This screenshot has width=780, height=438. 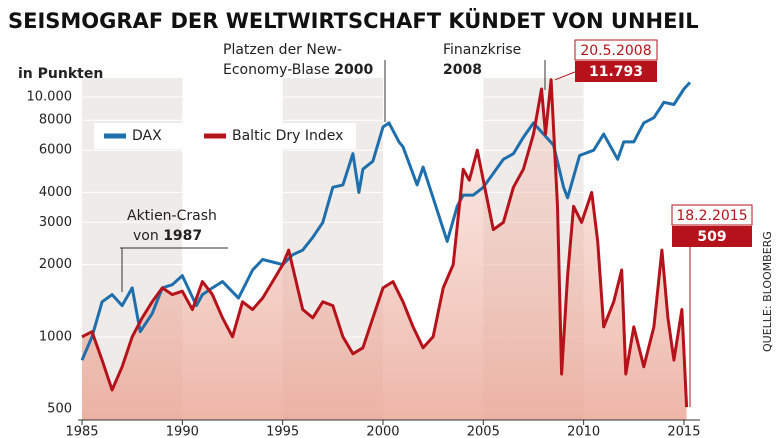 I want to click on annotation-year: 2000, so click(x=353, y=70).